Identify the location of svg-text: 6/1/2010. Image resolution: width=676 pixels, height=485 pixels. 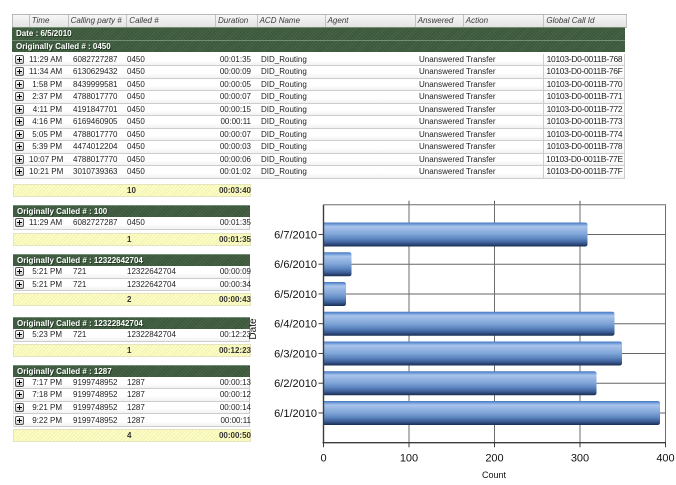
(295, 414).